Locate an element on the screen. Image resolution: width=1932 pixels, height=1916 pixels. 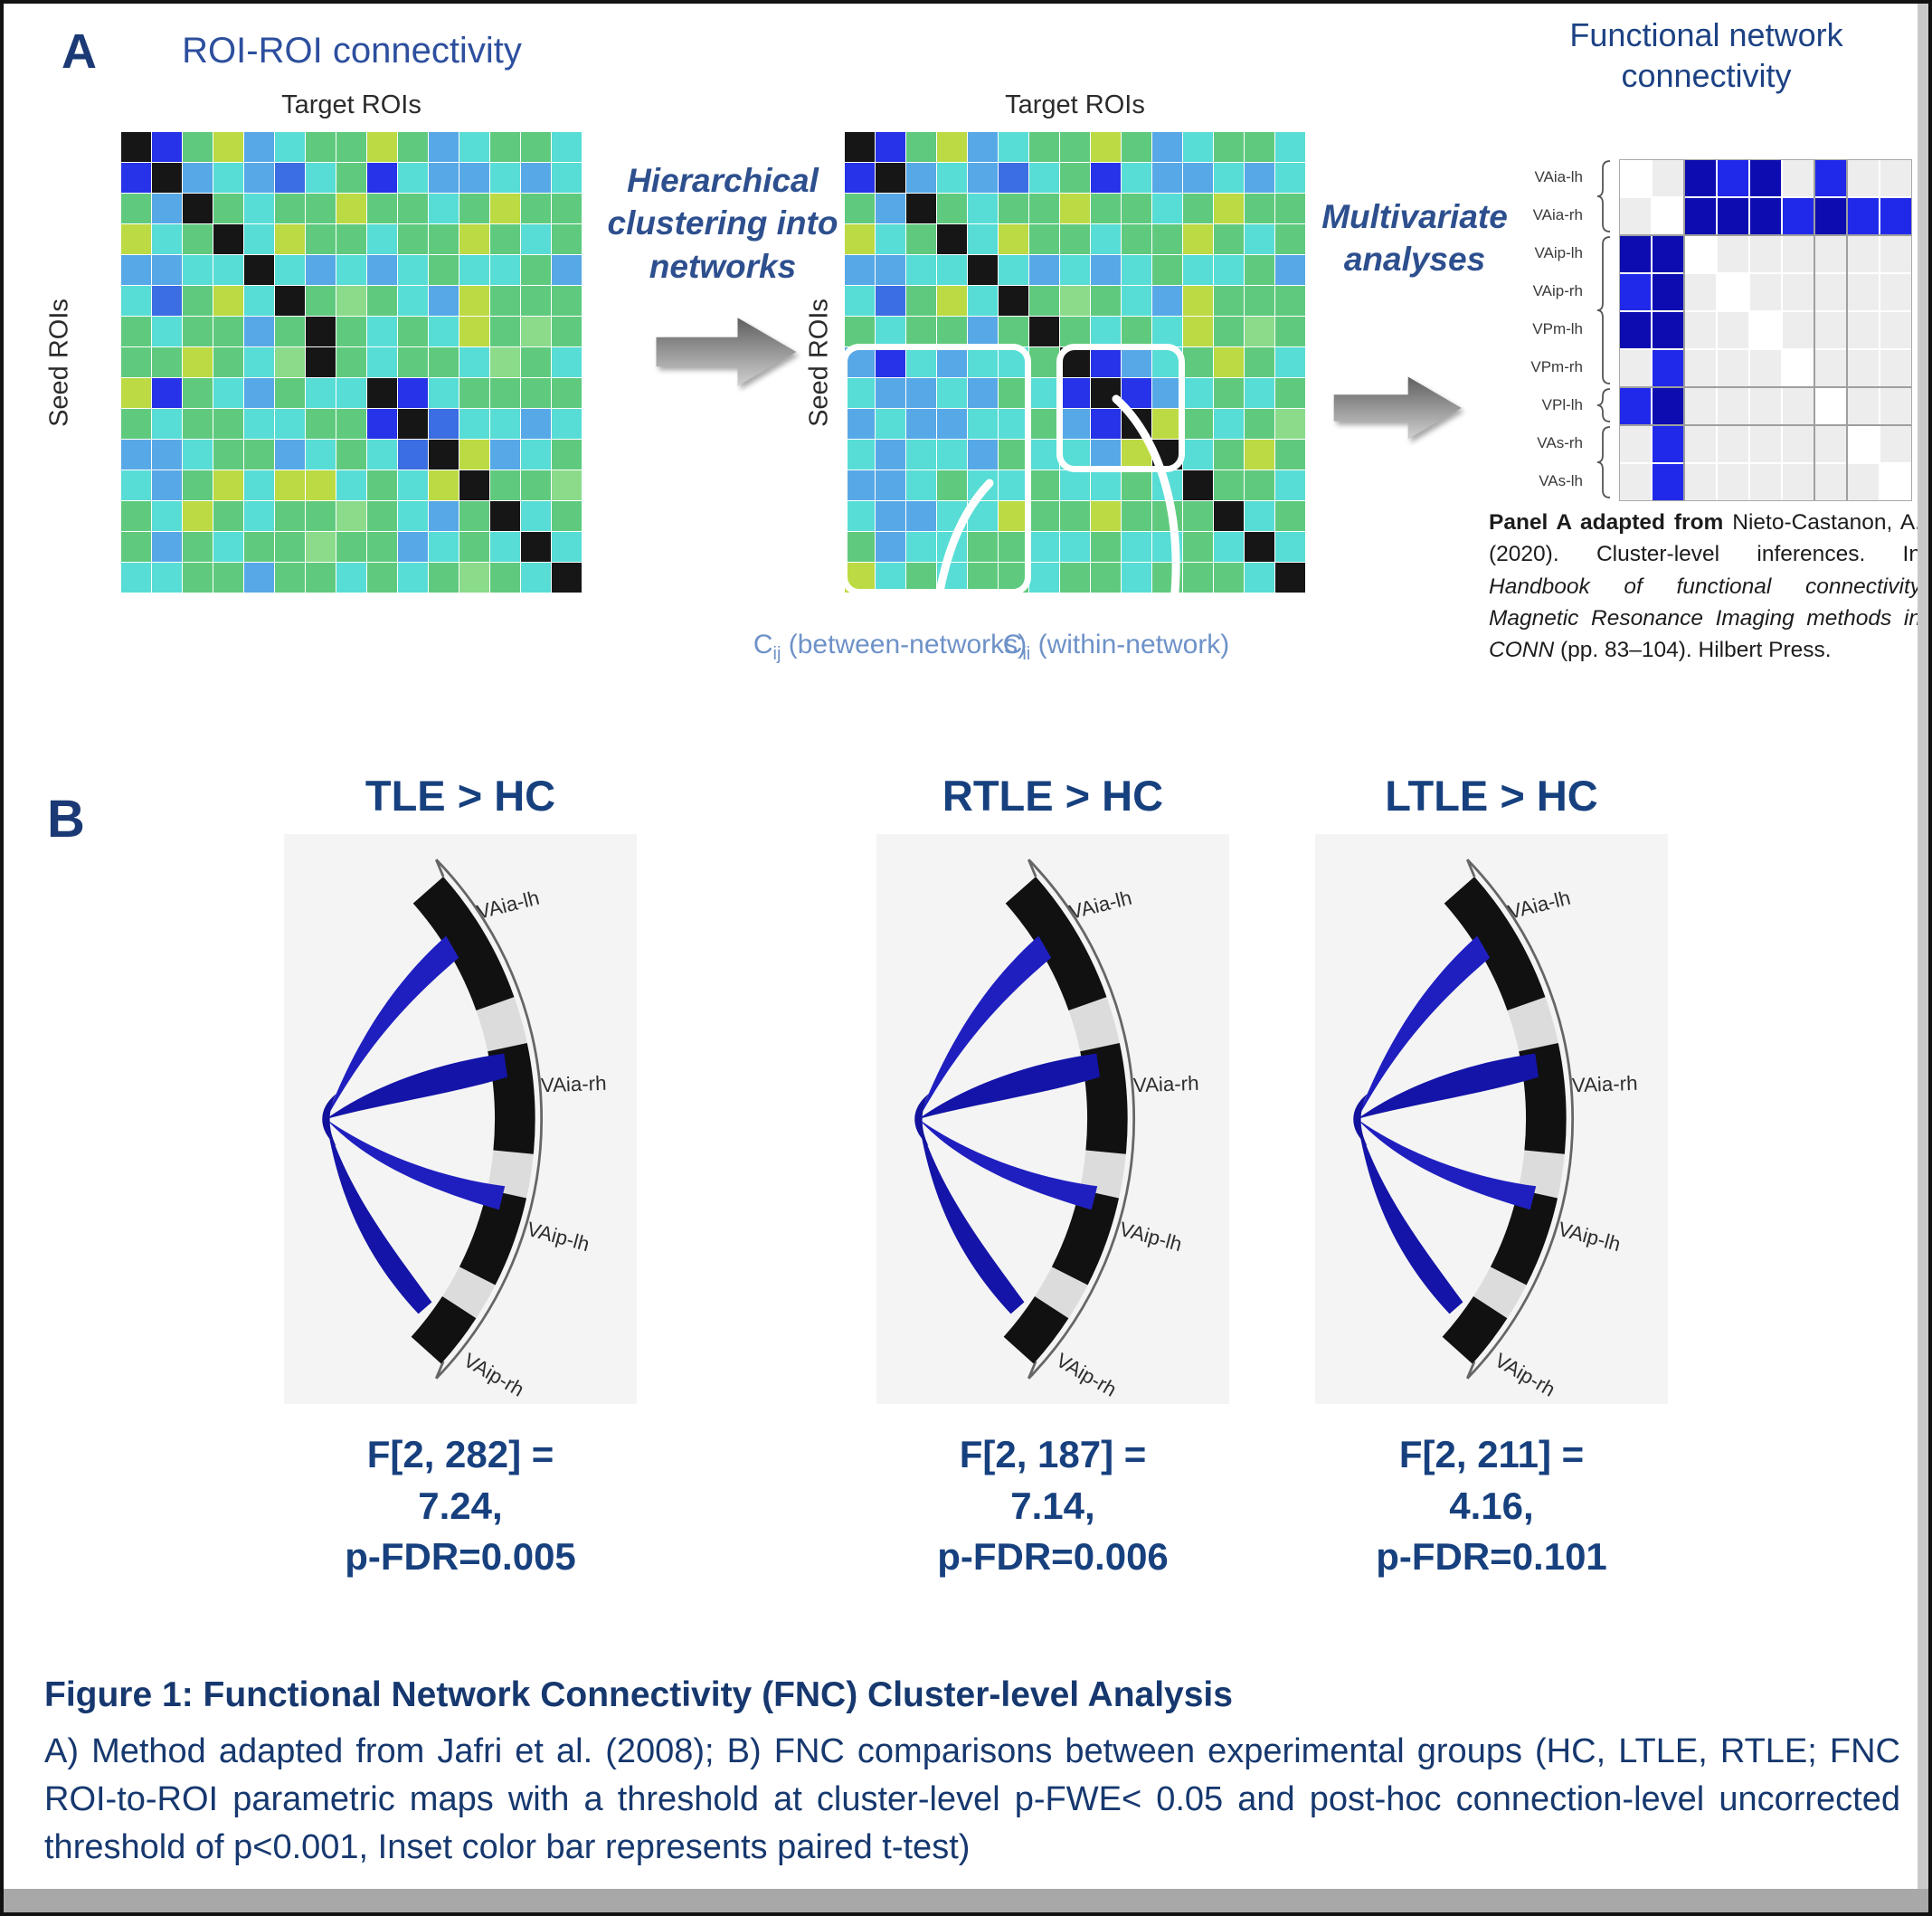
heatmap2-seed-label: Seed ROIs is located at coordinates (819, 363).